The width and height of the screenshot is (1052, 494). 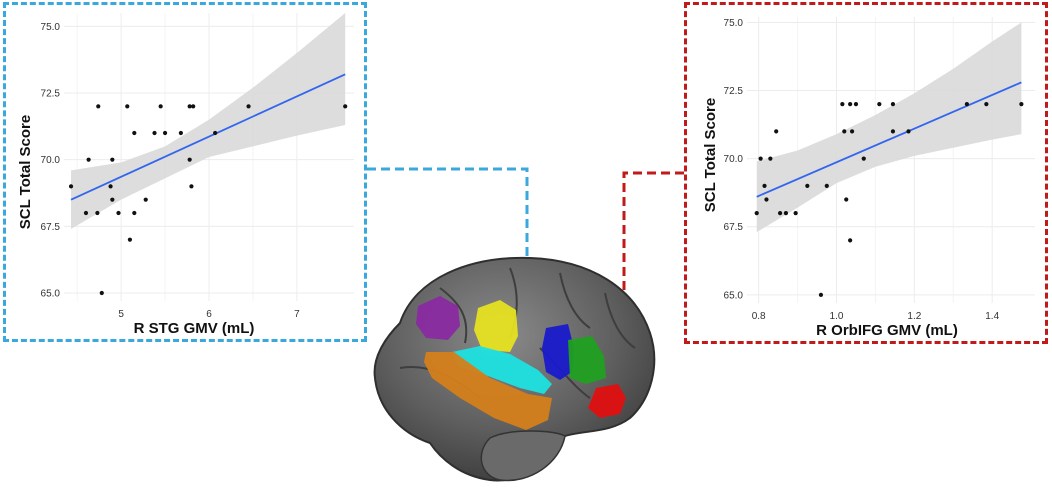 I want to click on x-tick-label: 7, so click(x=297, y=314).